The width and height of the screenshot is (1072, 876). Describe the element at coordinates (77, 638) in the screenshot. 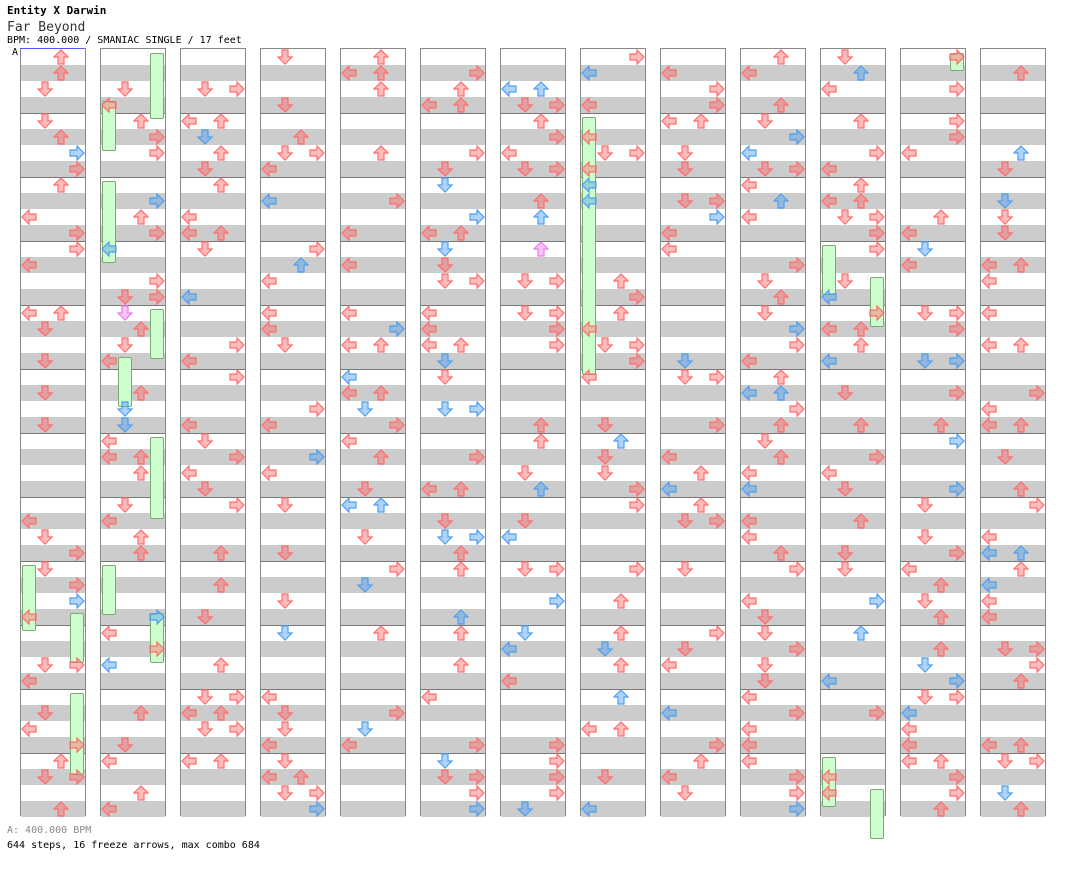

I see `freeze-arrow` at that location.